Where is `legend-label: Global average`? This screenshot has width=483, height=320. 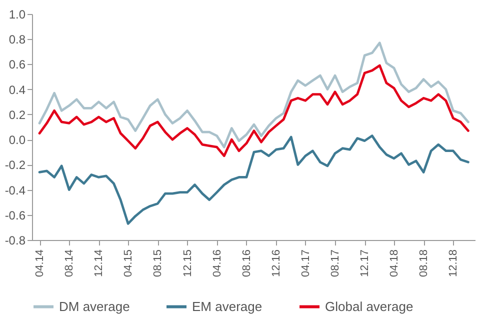 legend-label: Global average is located at coordinates (369, 306).